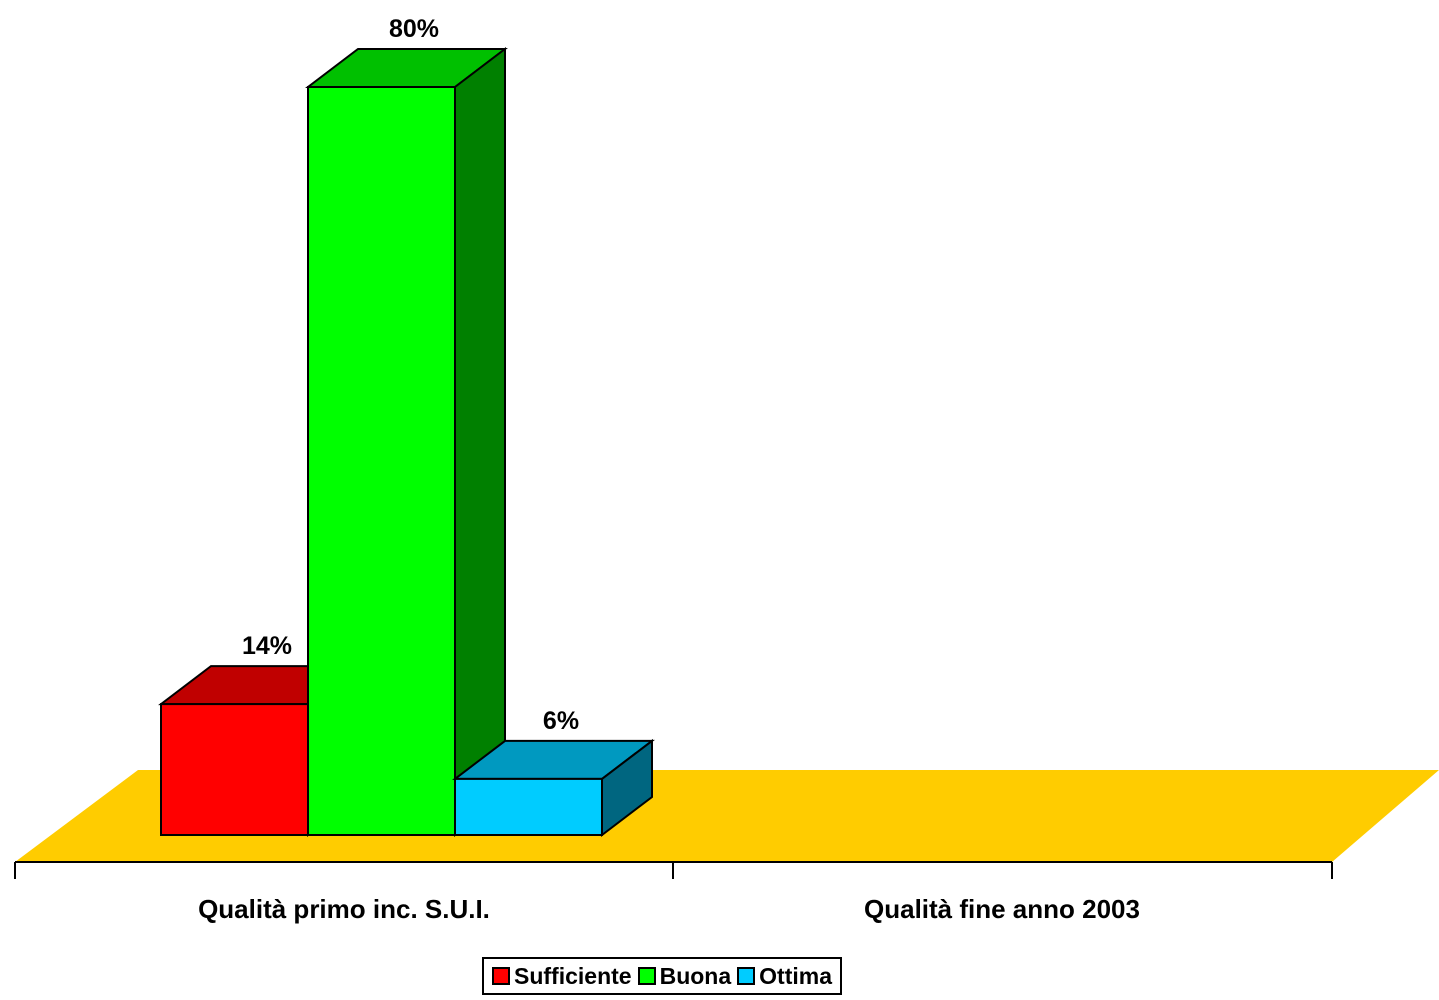 This screenshot has width=1439, height=1000. Describe the element at coordinates (646, 976) in the screenshot. I see `legend-swatch-buona` at that location.